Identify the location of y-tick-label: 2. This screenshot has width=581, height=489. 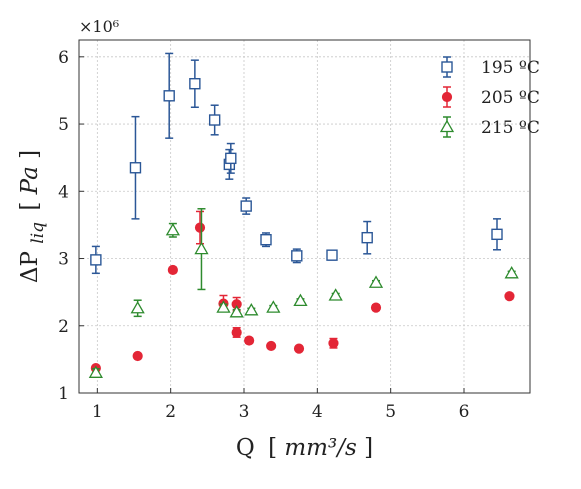
(63, 327).